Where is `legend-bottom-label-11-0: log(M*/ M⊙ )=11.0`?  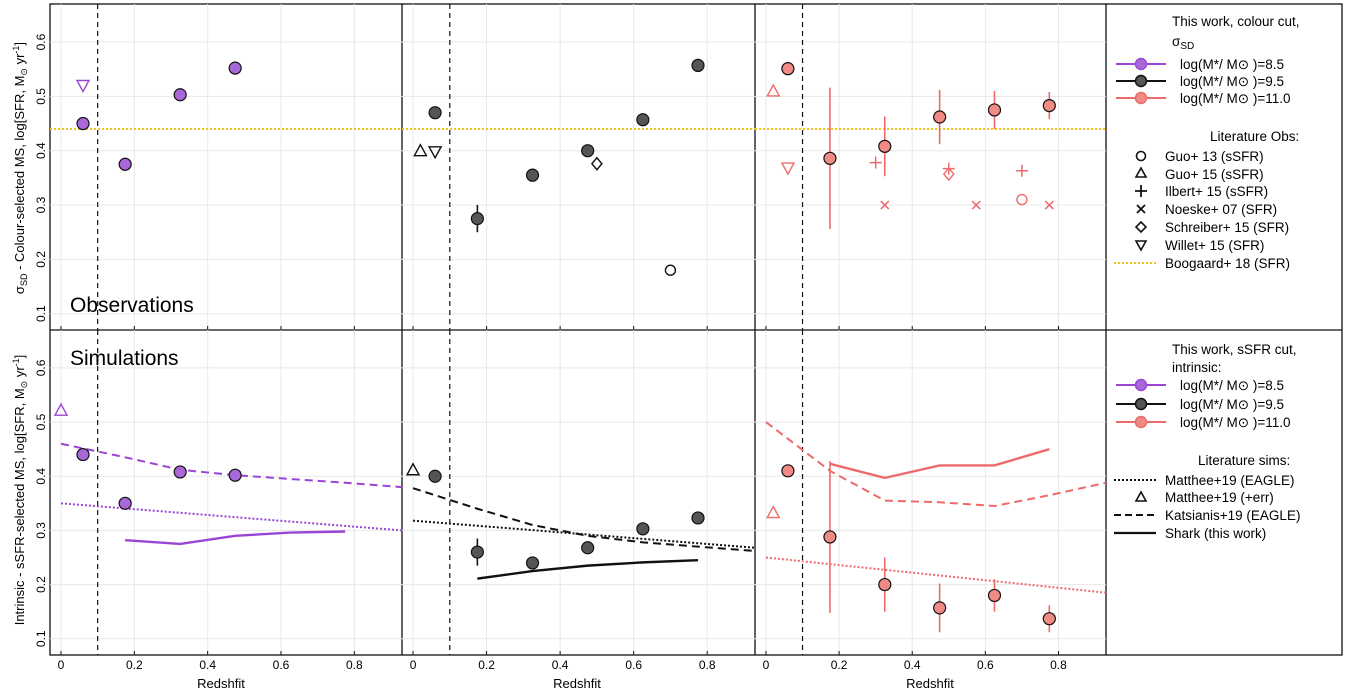 legend-bottom-label-11-0: log(M*/ M⊙ )=11.0 is located at coordinates (1235, 422).